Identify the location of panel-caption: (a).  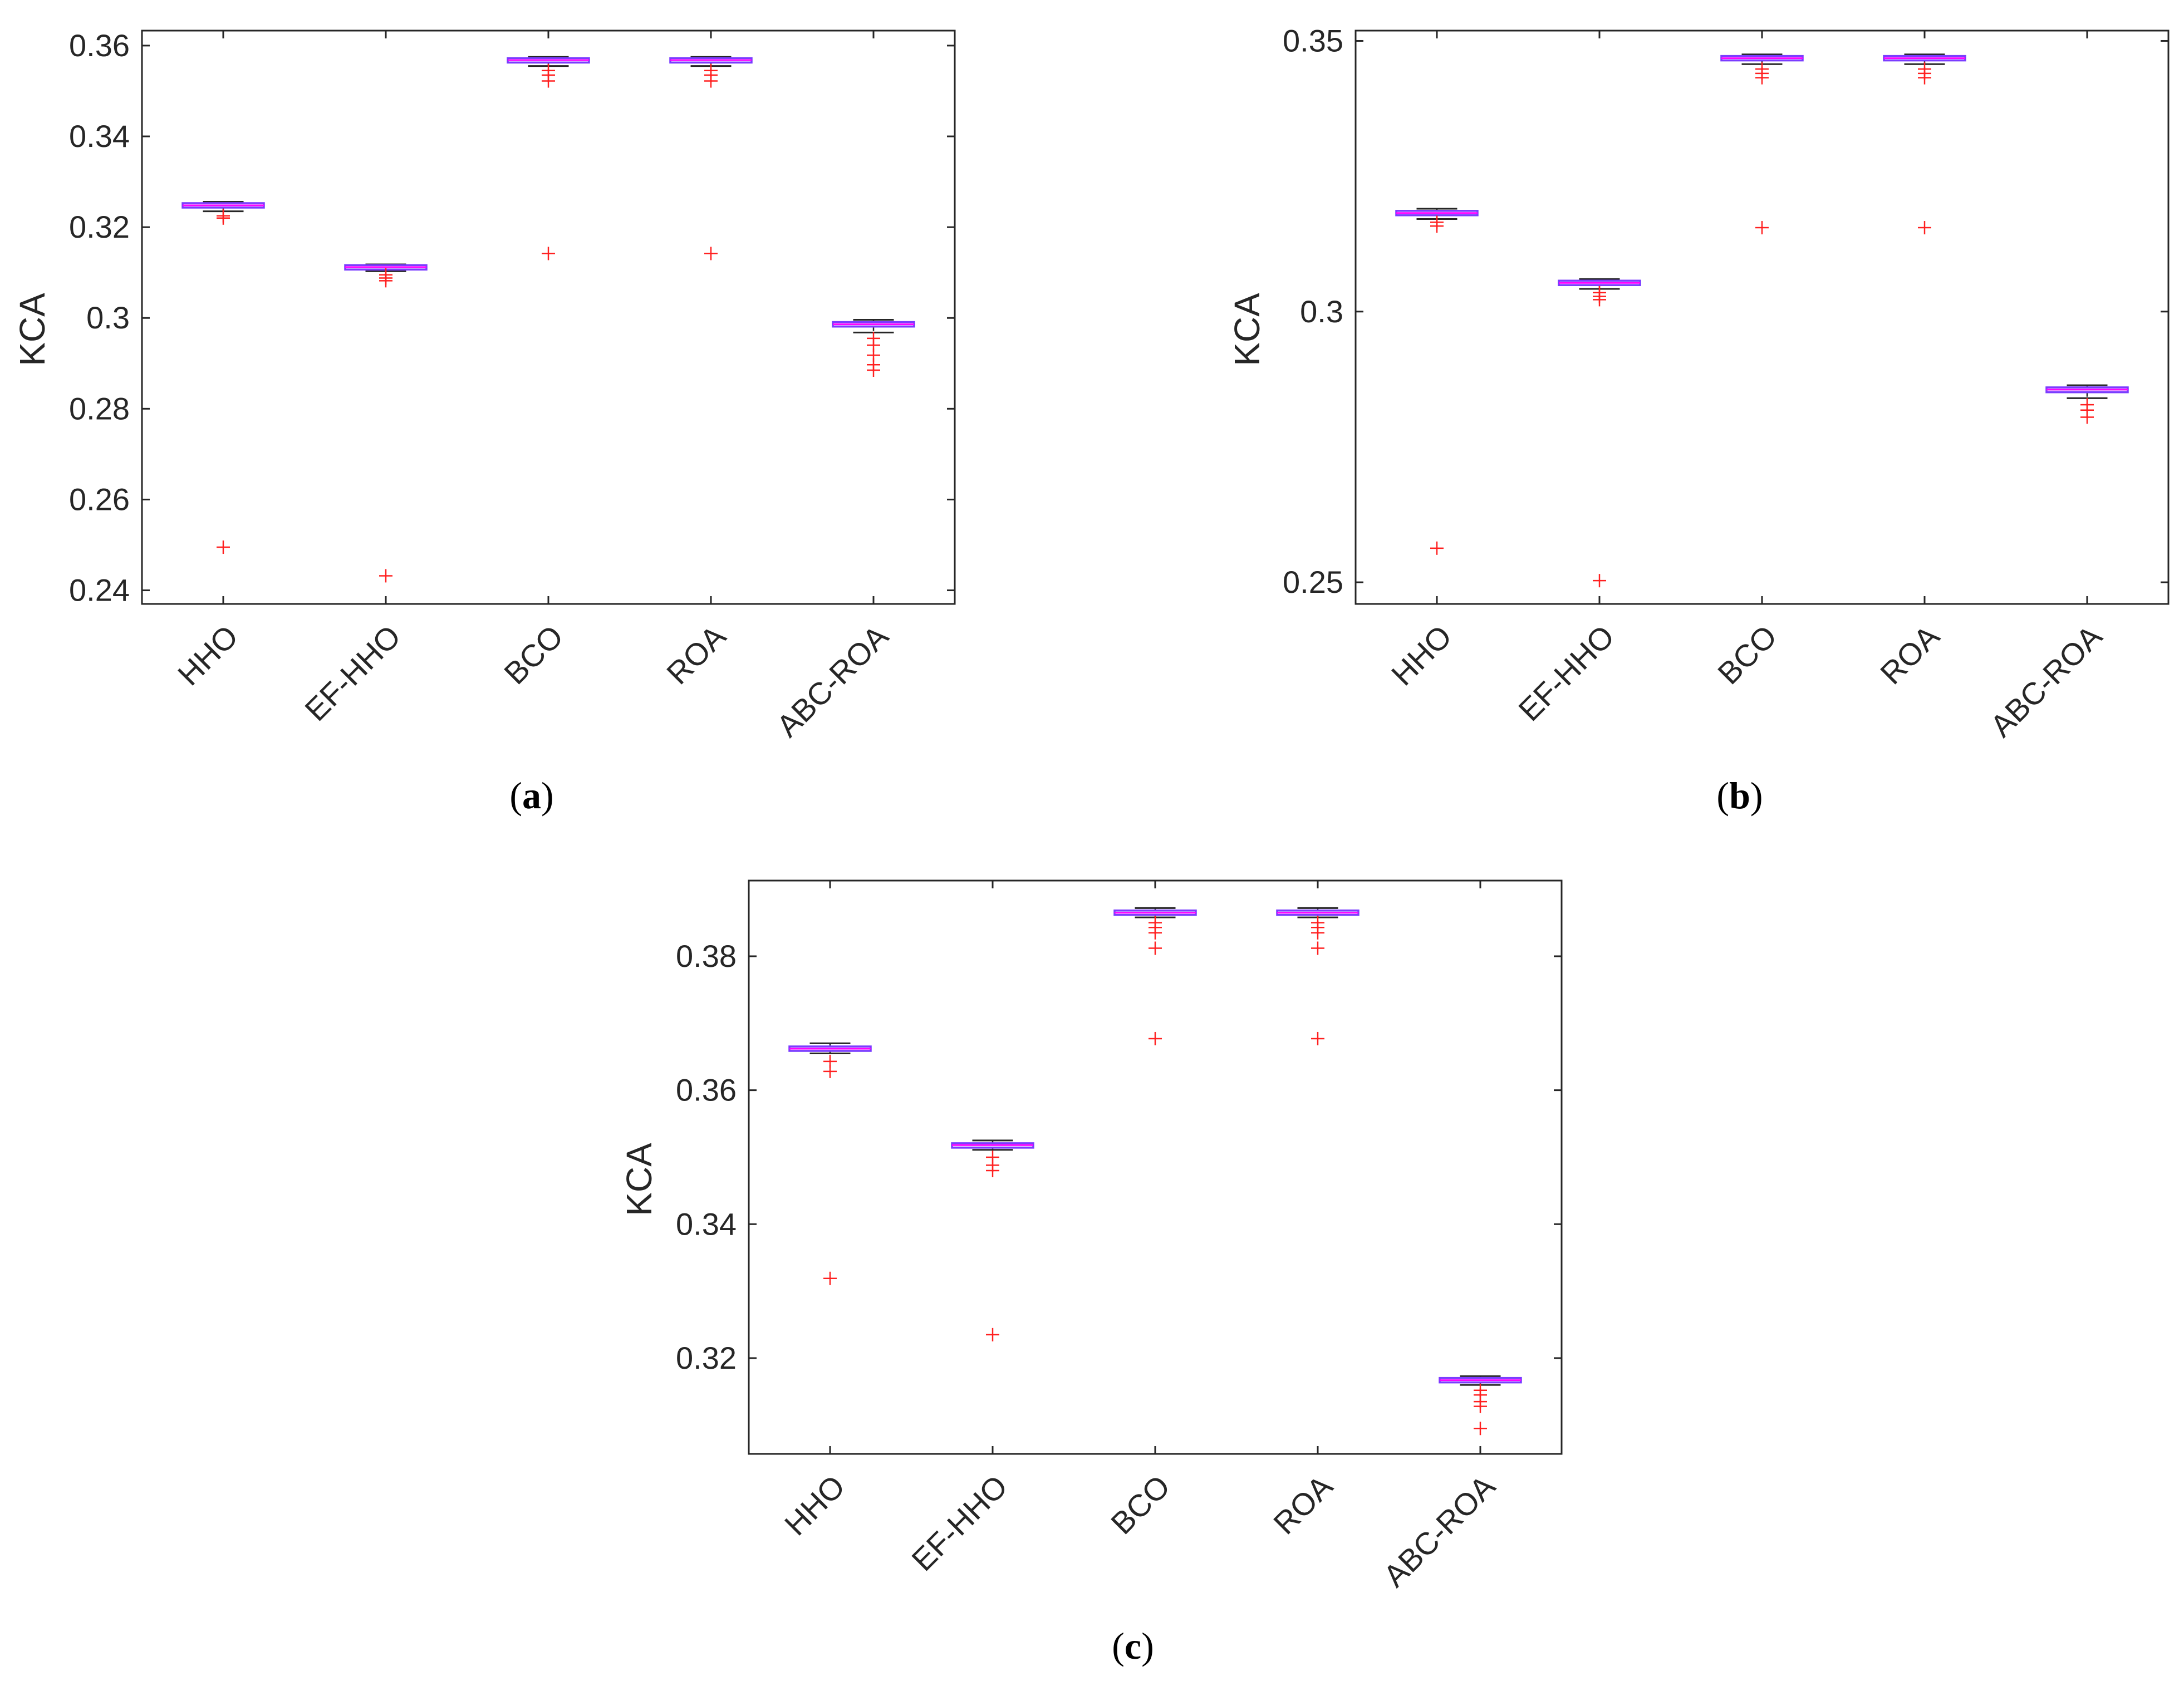
(531, 796).